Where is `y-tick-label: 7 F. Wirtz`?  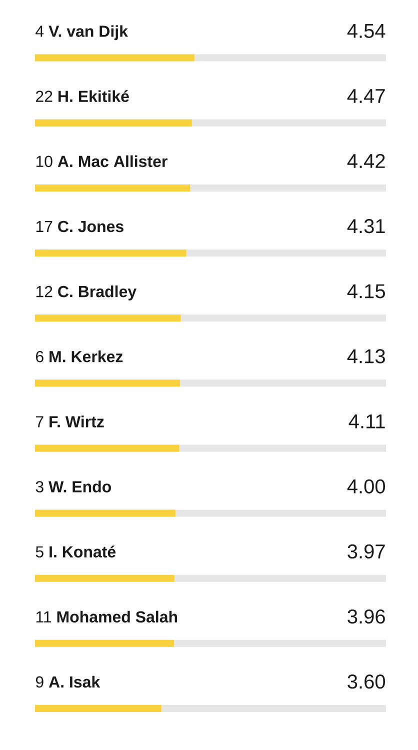 y-tick-label: 7 F. Wirtz is located at coordinates (70, 422).